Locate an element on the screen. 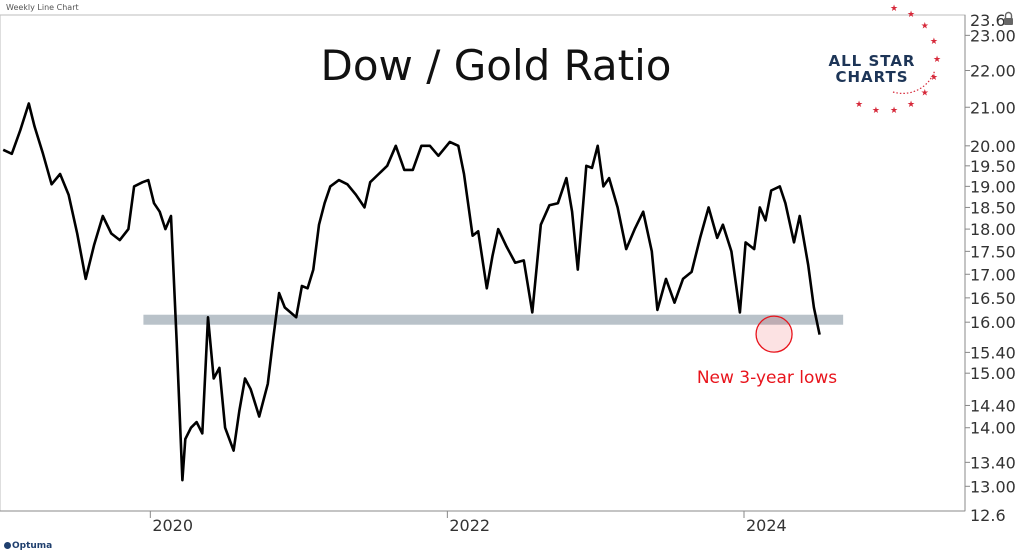 The image size is (1024, 552). chart-title: Dow / Gold Ratio is located at coordinates (496, 65).